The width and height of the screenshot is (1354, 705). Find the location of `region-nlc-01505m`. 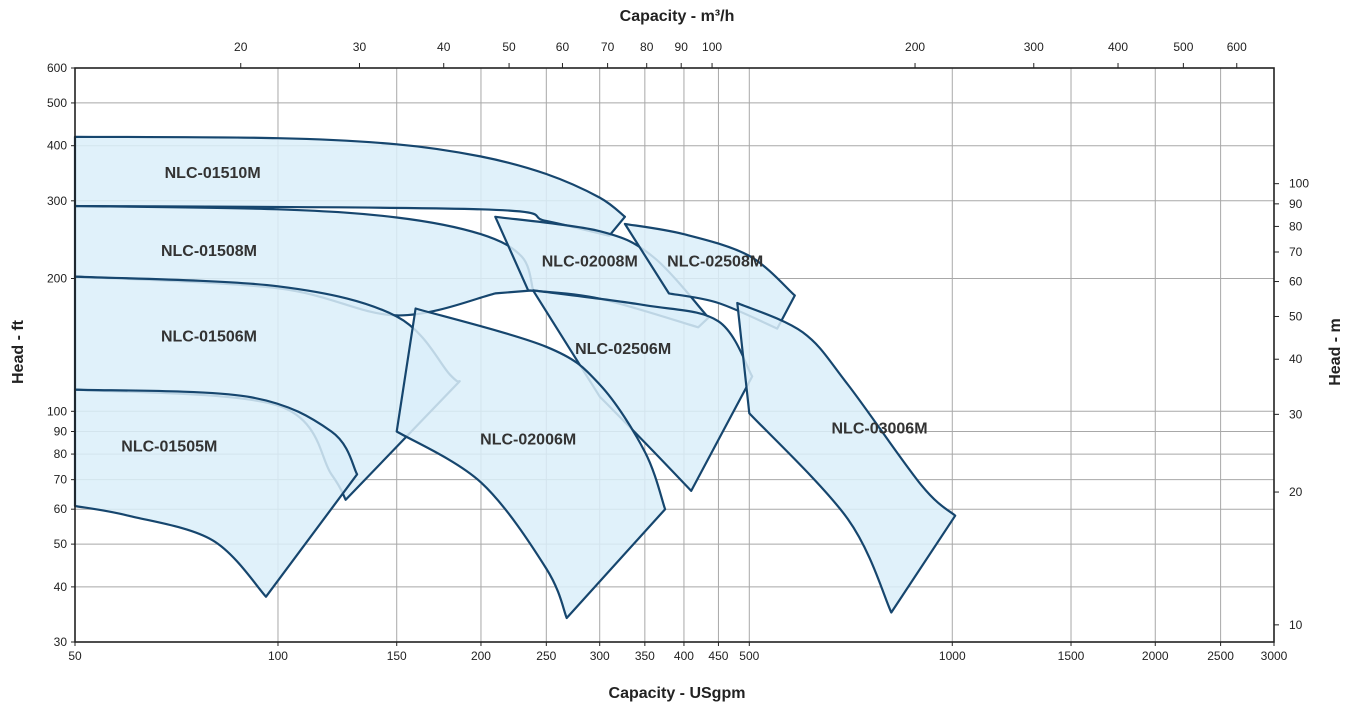

region-nlc-01505m is located at coordinates (216, 493).